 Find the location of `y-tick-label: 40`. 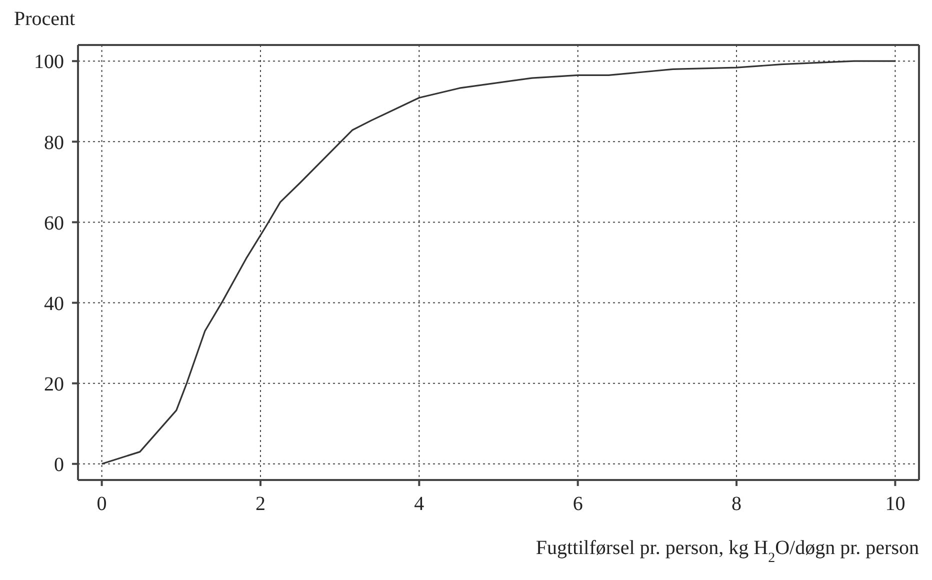

y-tick-label: 40 is located at coordinates (54, 303).